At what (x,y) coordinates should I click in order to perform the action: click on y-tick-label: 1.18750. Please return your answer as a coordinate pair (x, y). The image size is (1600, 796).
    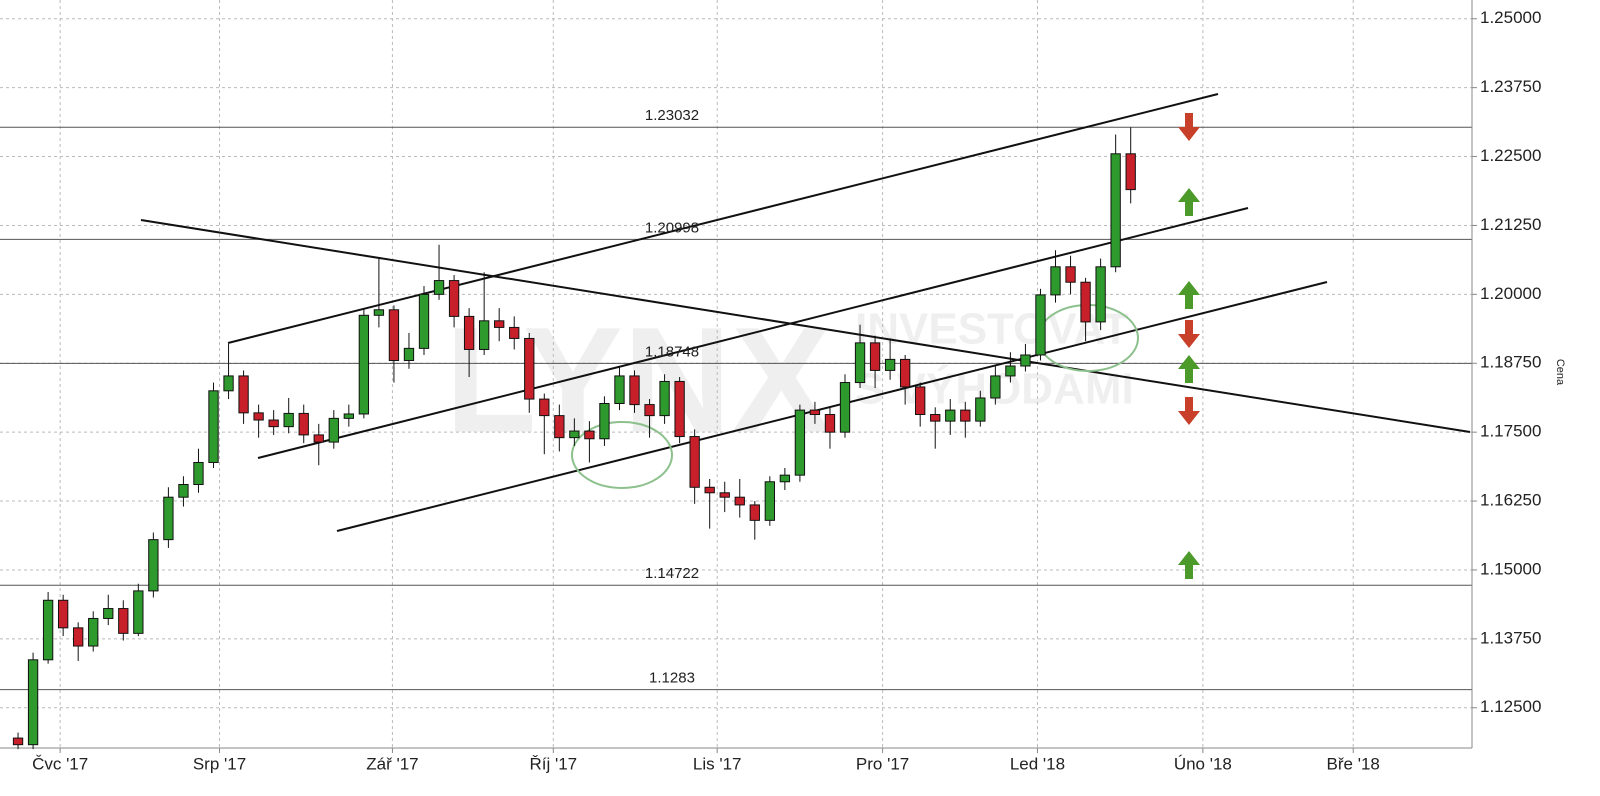
    Looking at the image, I should click on (1510, 362).